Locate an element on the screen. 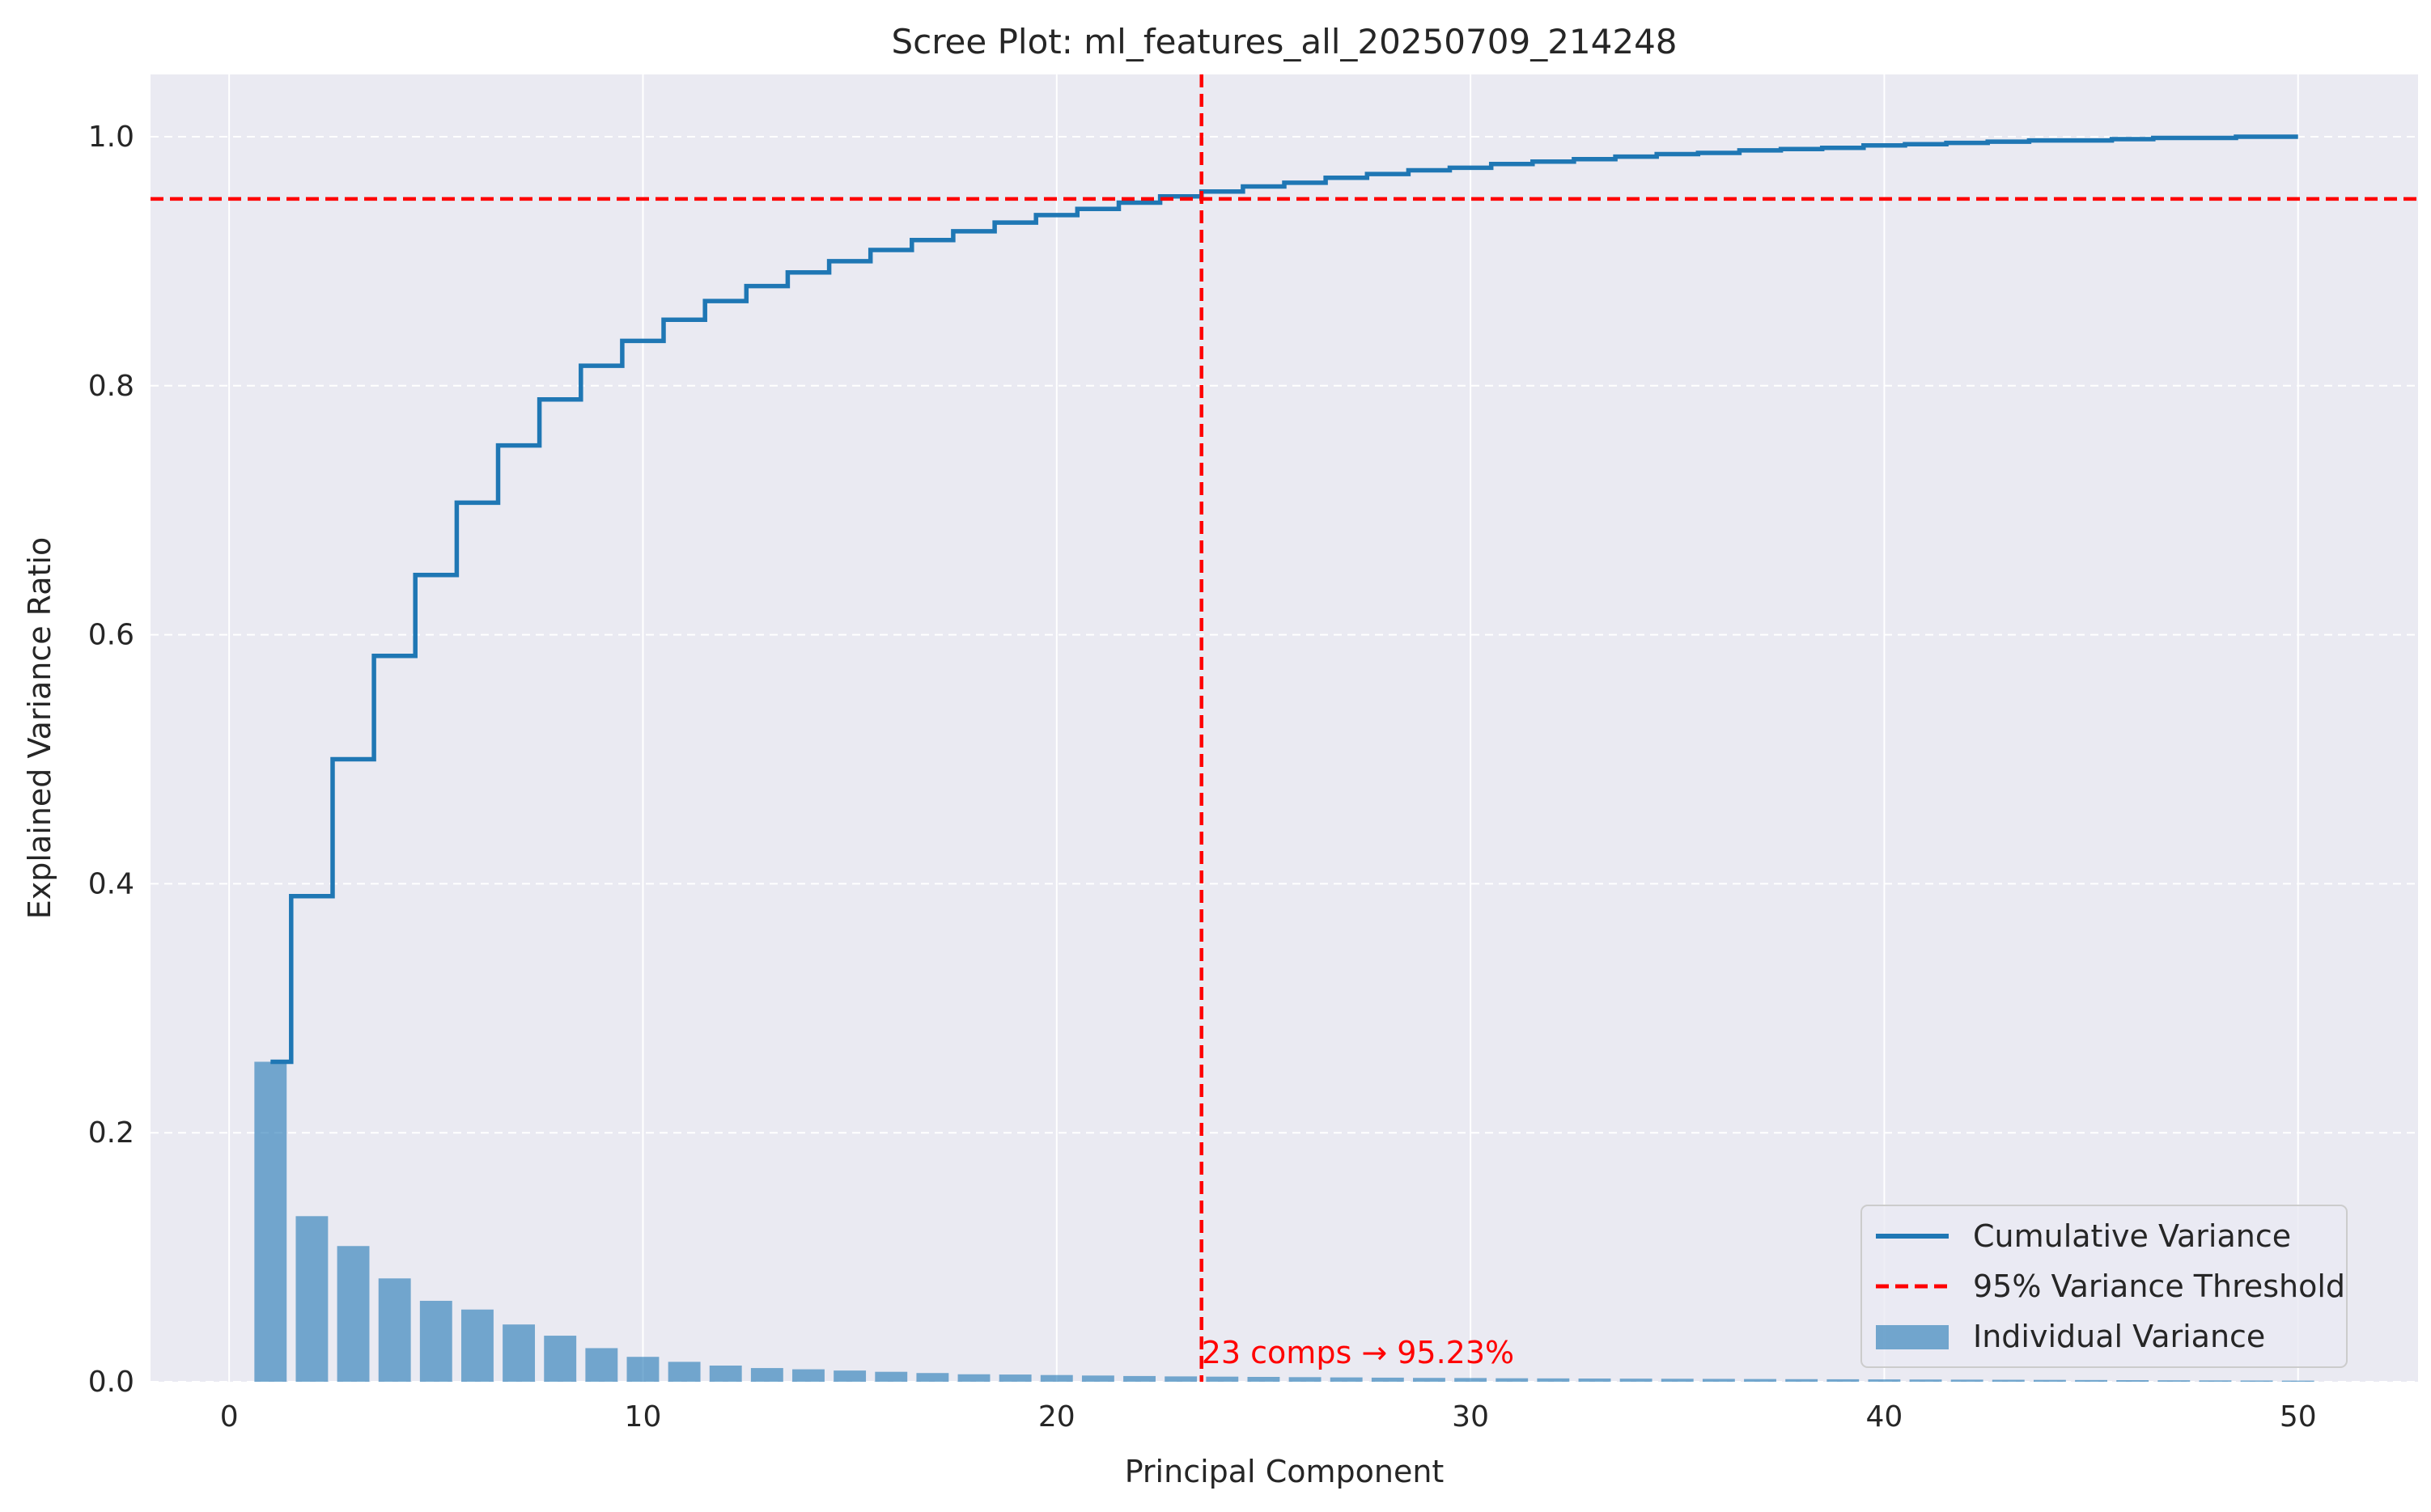 The height and width of the screenshot is (1512, 2431). x-tick-label: 20 is located at coordinates (1057, 1417).